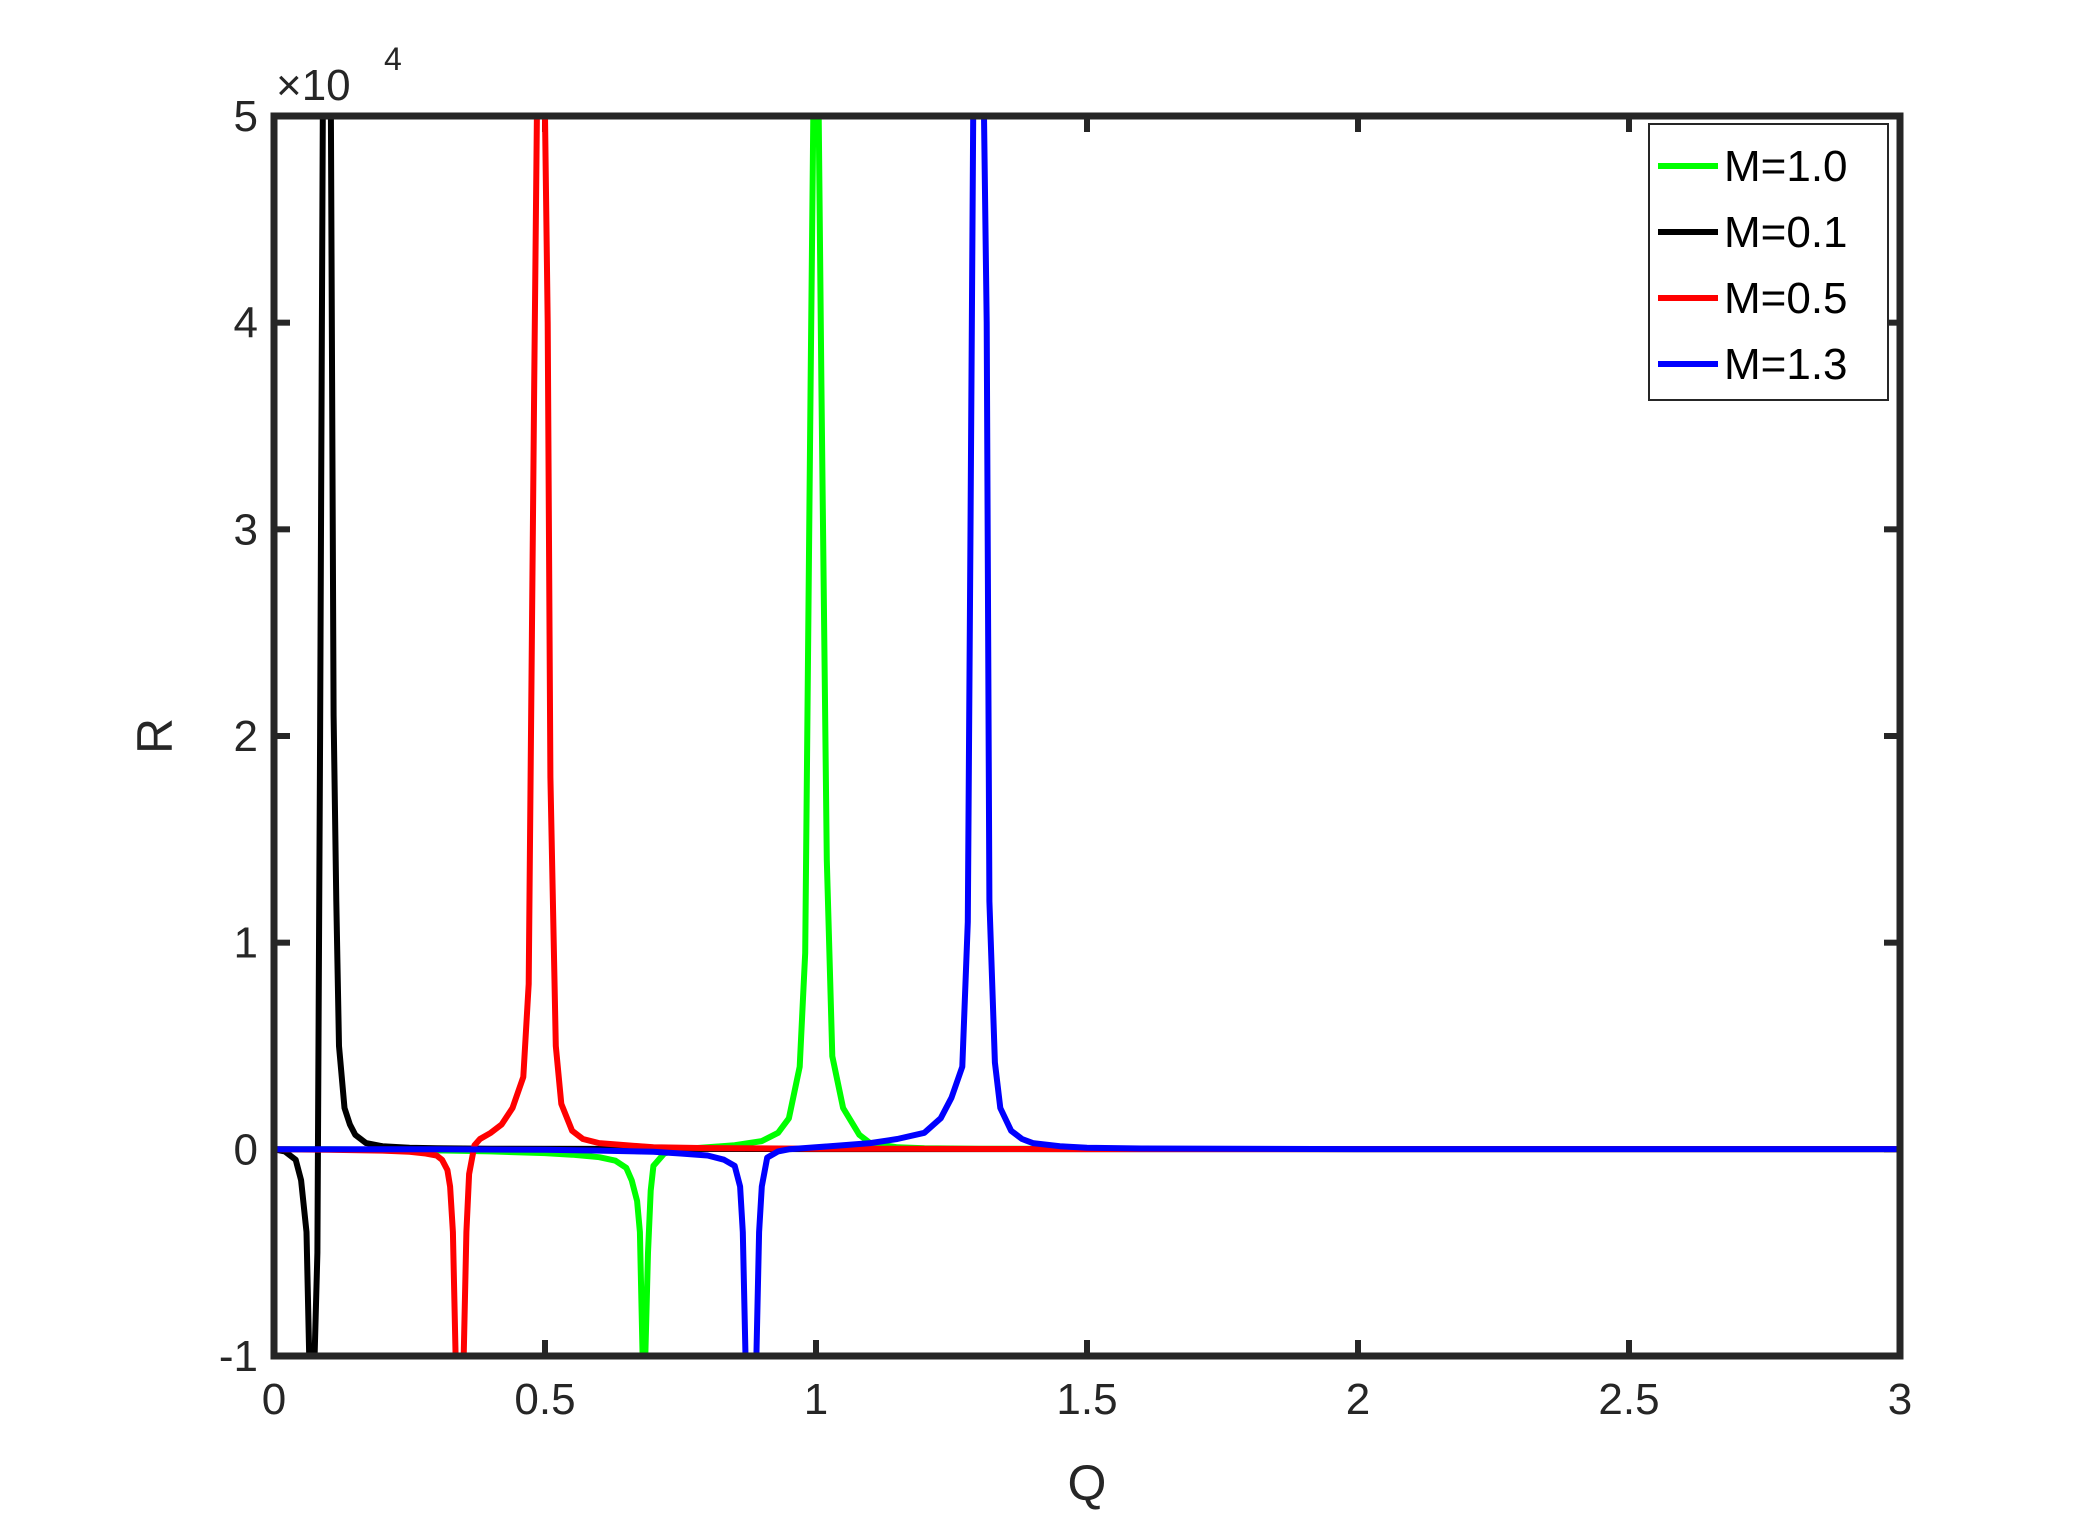 The image size is (2086, 1516). What do you see at coordinates (1753, 265) in the screenshot?
I see `legend-items: M=1.0 M=0.1 M=0.5 M=1.3` at bounding box center [1753, 265].